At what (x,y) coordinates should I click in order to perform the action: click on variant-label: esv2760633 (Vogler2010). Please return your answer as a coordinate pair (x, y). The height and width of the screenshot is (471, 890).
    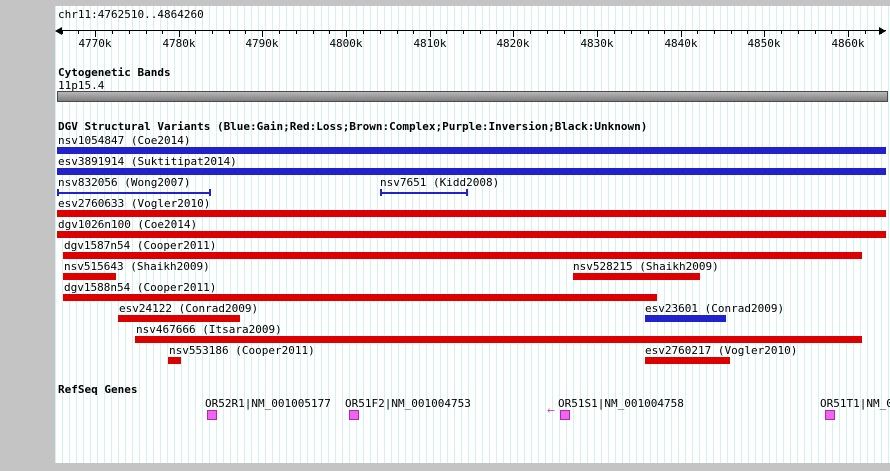
    Looking at the image, I should click on (134, 203).